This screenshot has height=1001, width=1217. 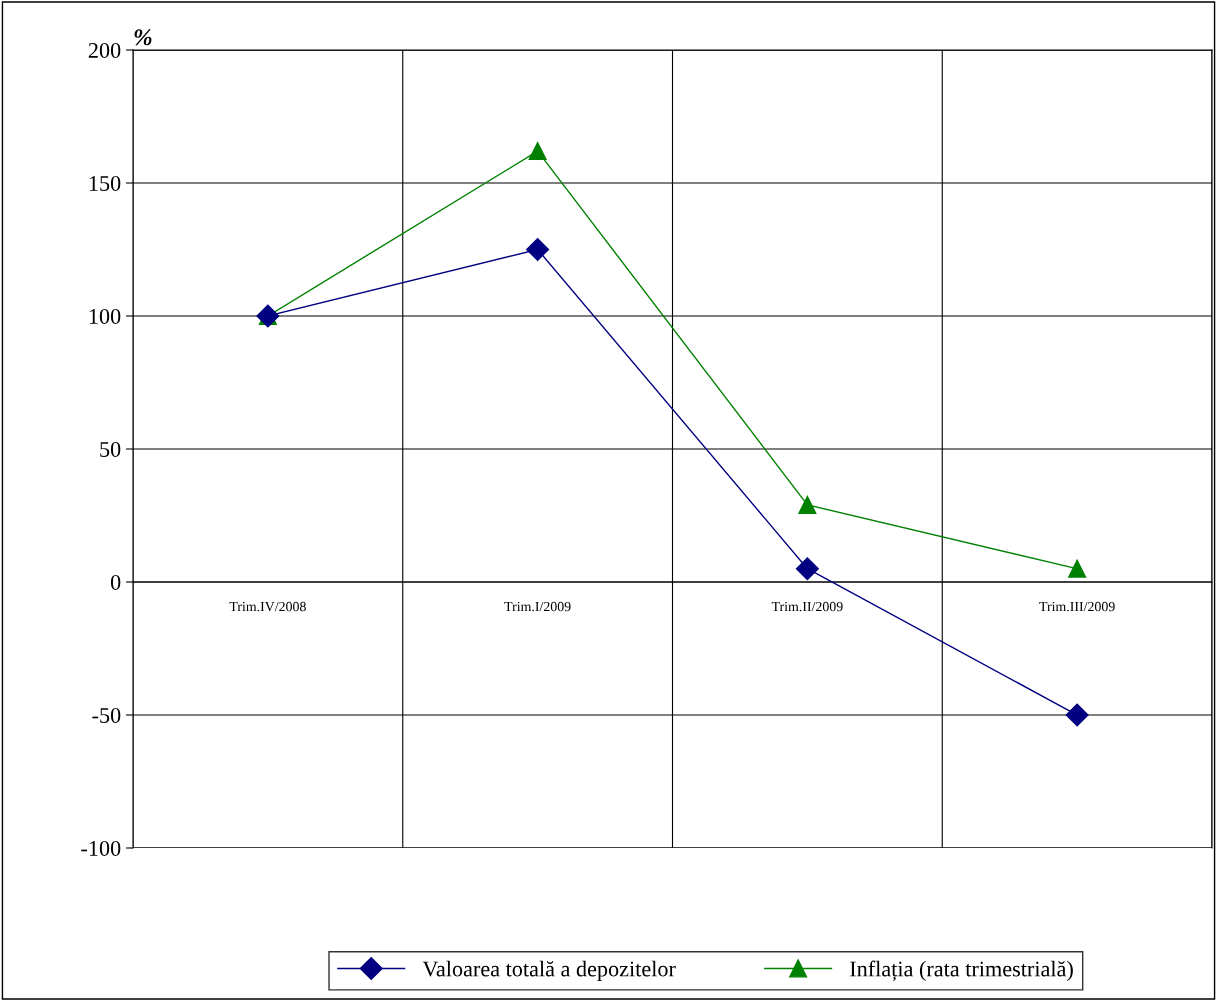 I want to click on legend-label: Valoarea totală a depozitelor, so click(x=549, y=970).